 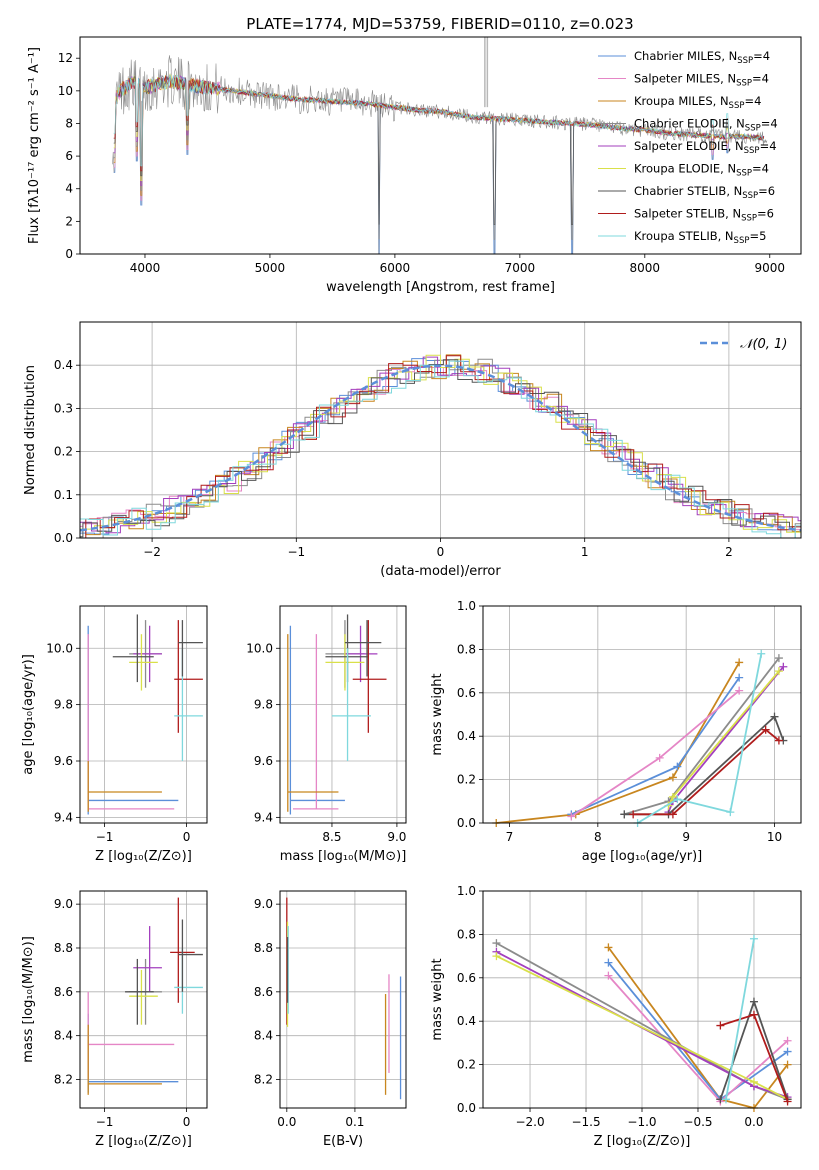 I want to click on y-axis-label: mass [log₁₀(M/M⊙)], so click(x=28, y=999).